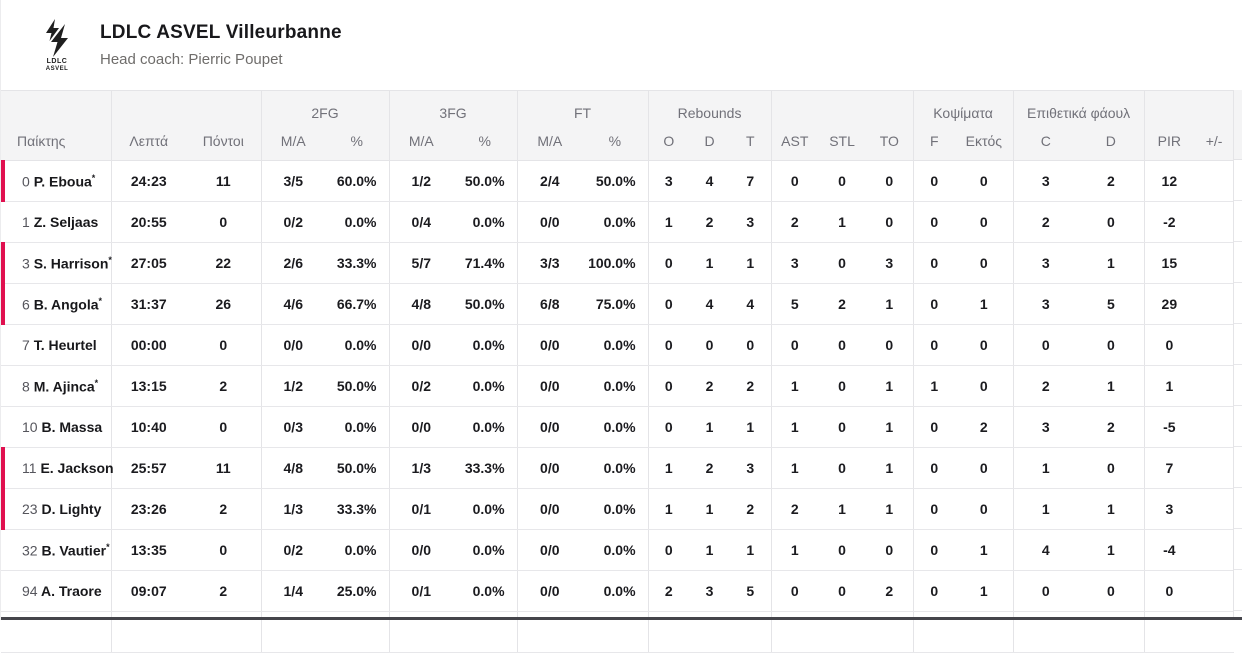 The height and width of the screenshot is (653, 1242). Describe the element at coordinates (1045, 468) in the screenshot. I see `cell-fouls-c: 1` at that location.